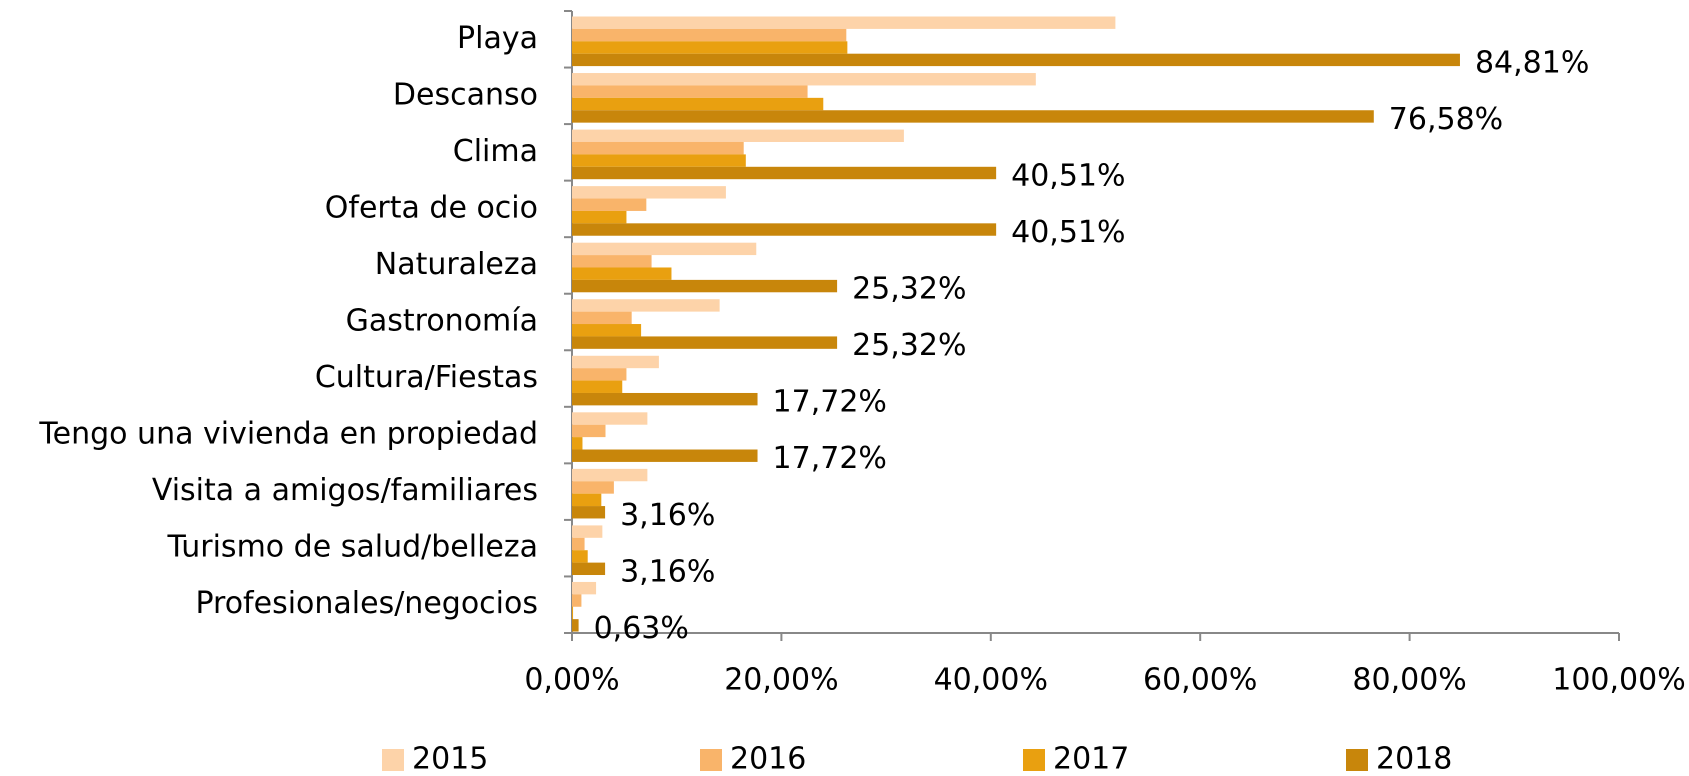  Describe the element at coordinates (641, 628) in the screenshot. I see `value-label: 0,63%` at that location.